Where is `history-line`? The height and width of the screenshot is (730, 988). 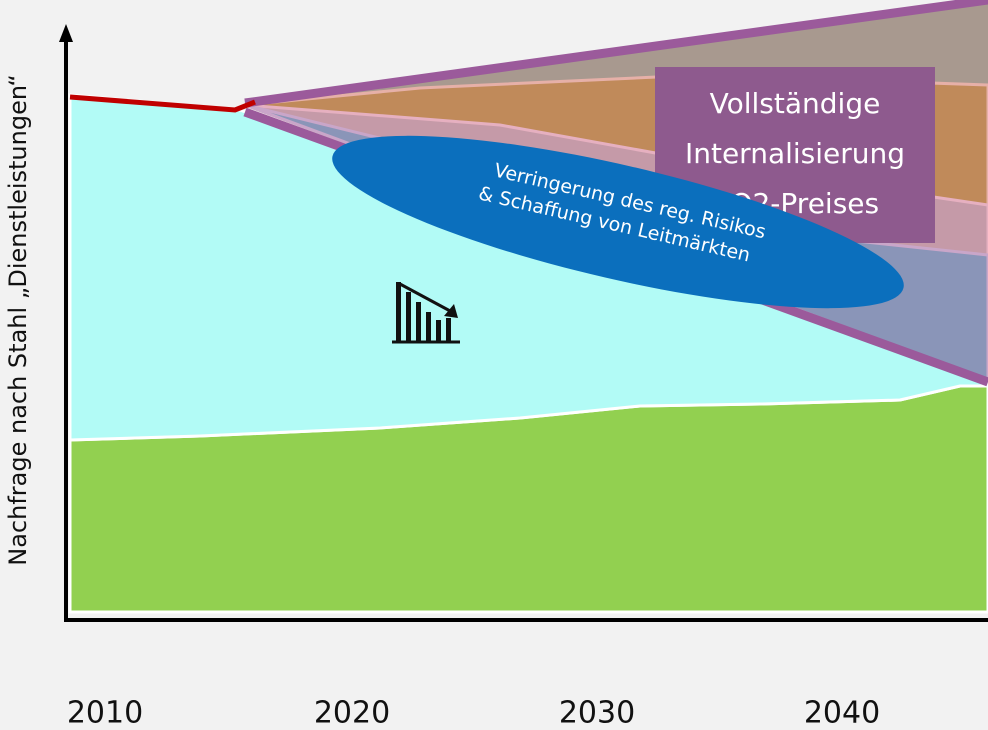 history-line is located at coordinates (162, 103).